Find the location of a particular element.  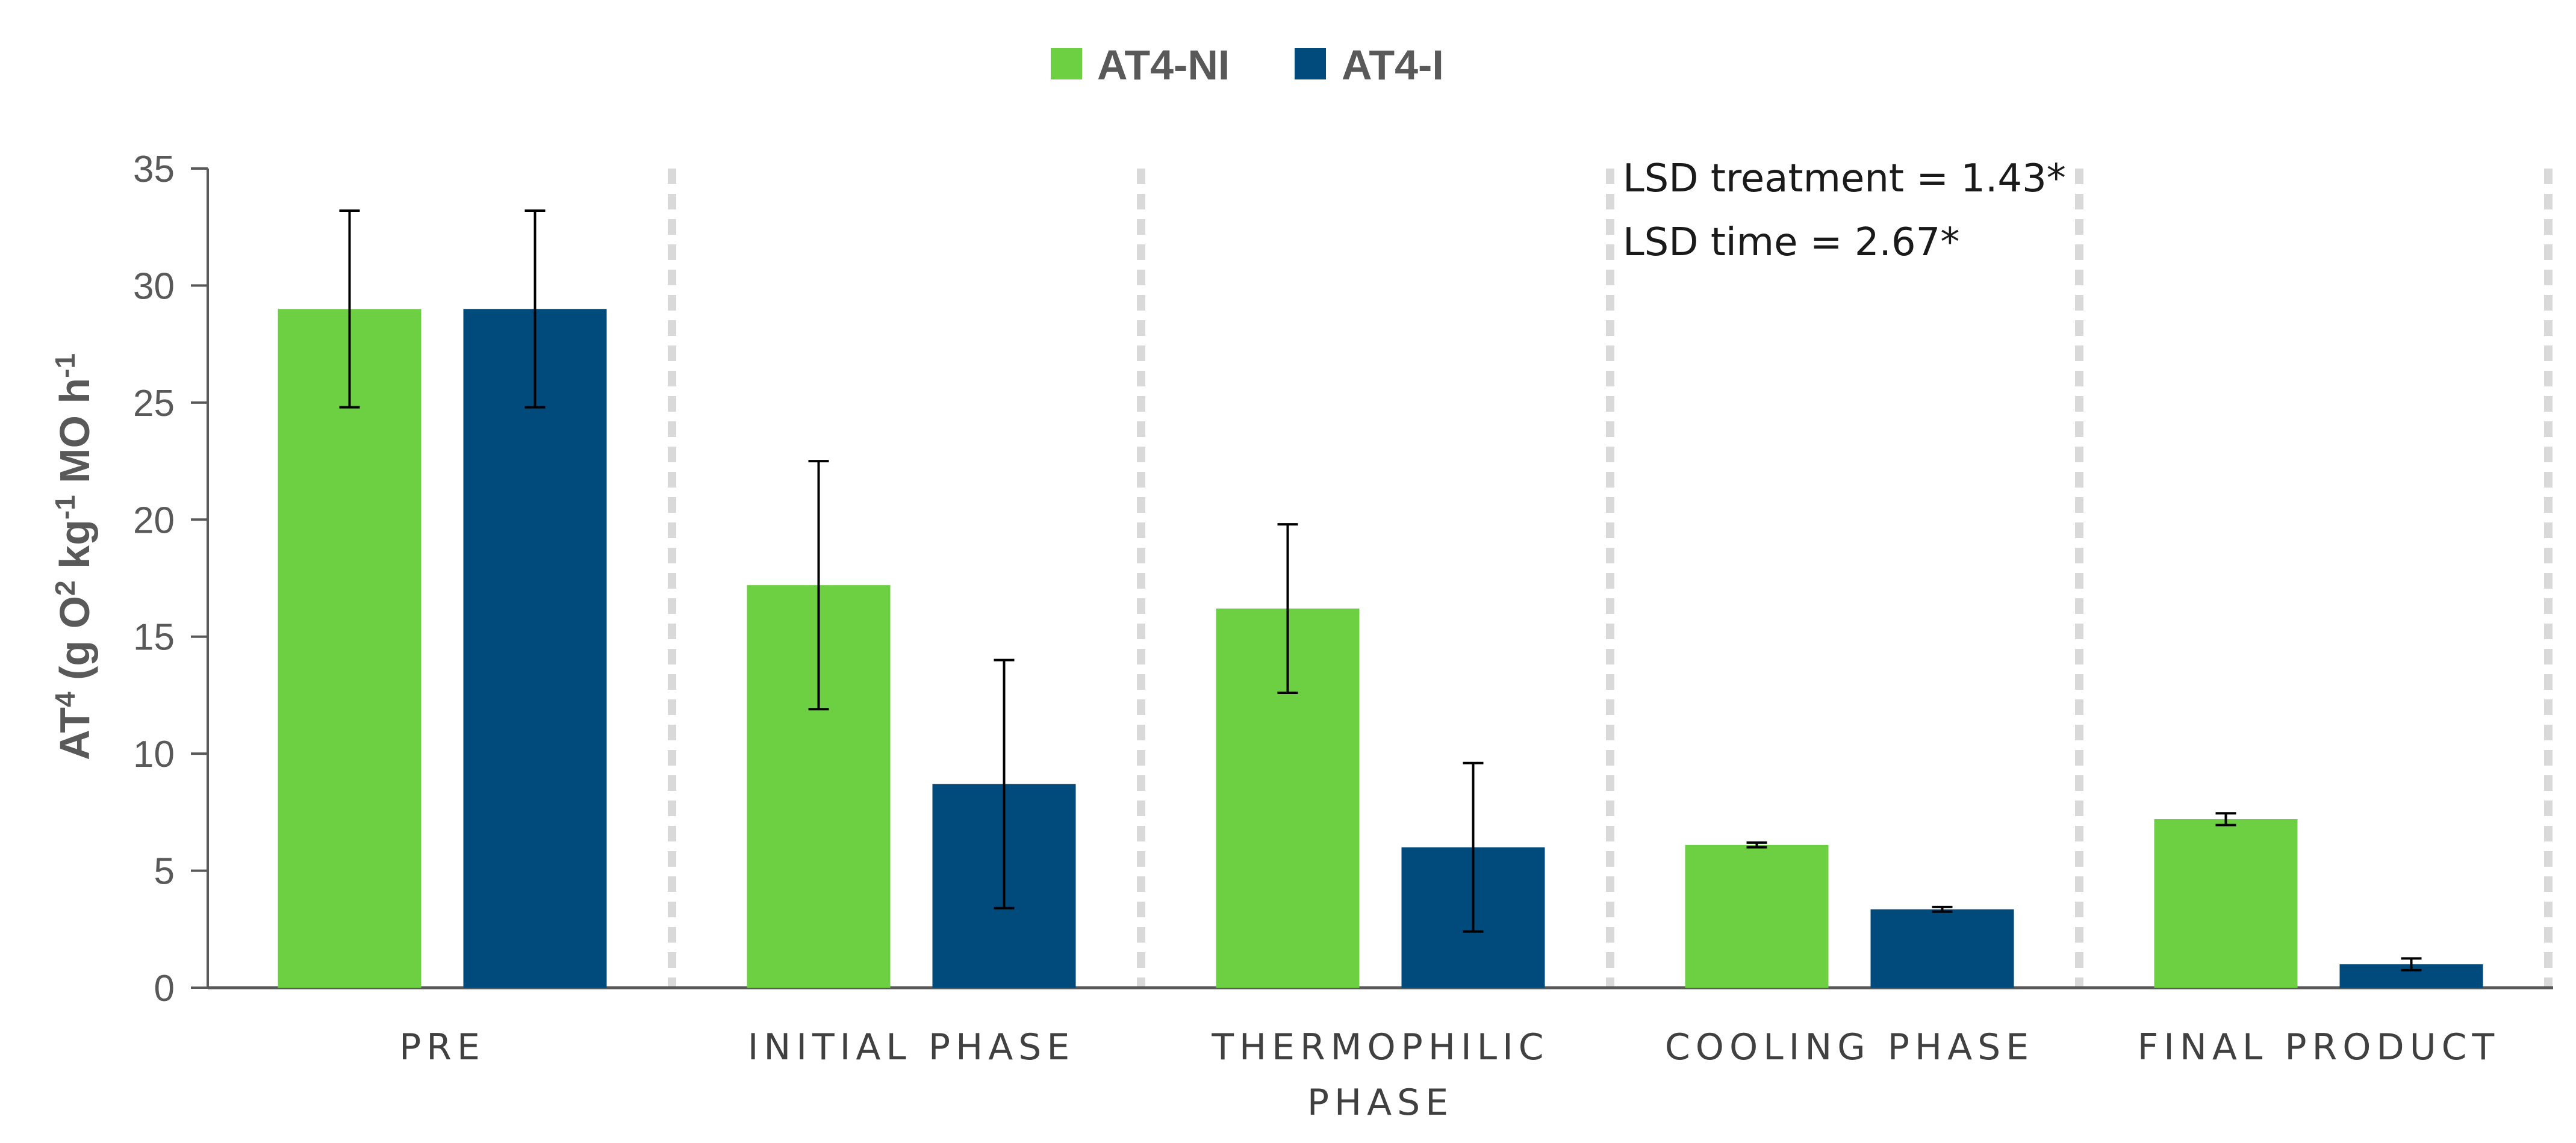

legend-label-at4-i: AT4-I is located at coordinates (1393, 65).